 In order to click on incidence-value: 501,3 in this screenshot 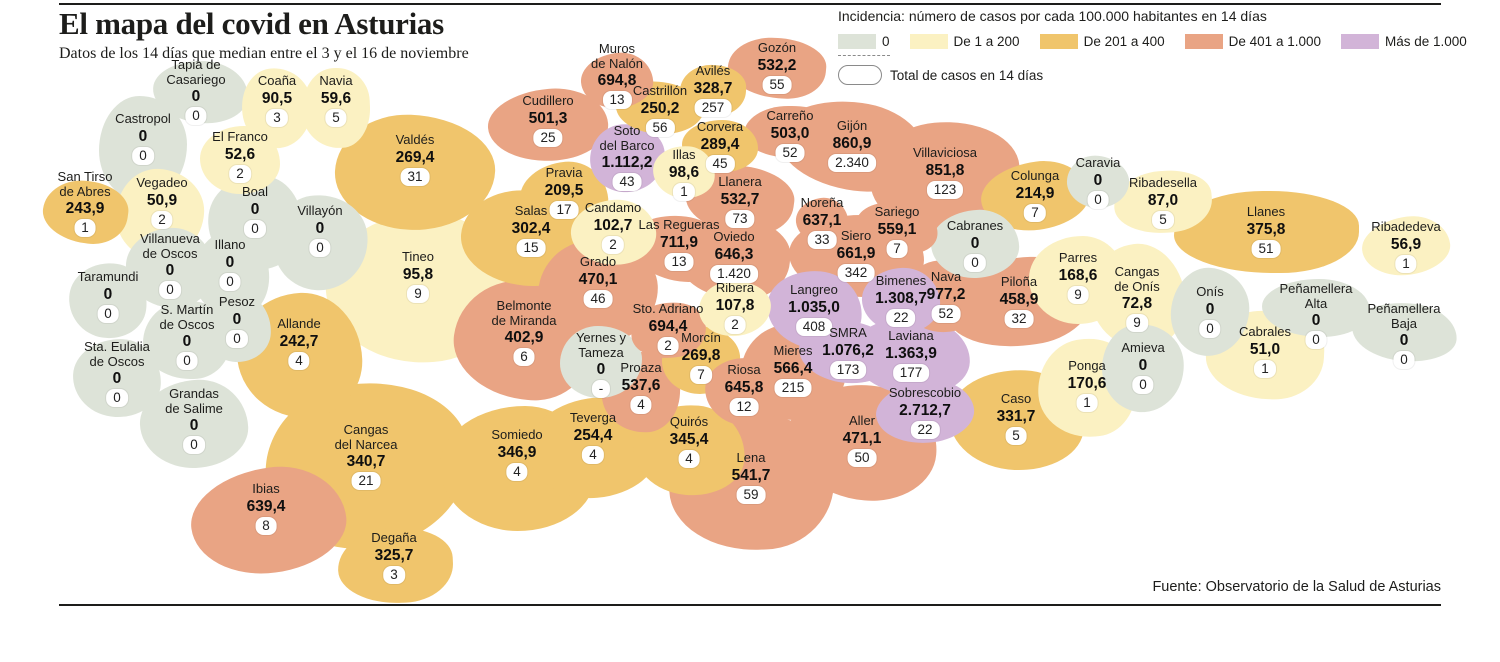, I will do `click(548, 118)`.